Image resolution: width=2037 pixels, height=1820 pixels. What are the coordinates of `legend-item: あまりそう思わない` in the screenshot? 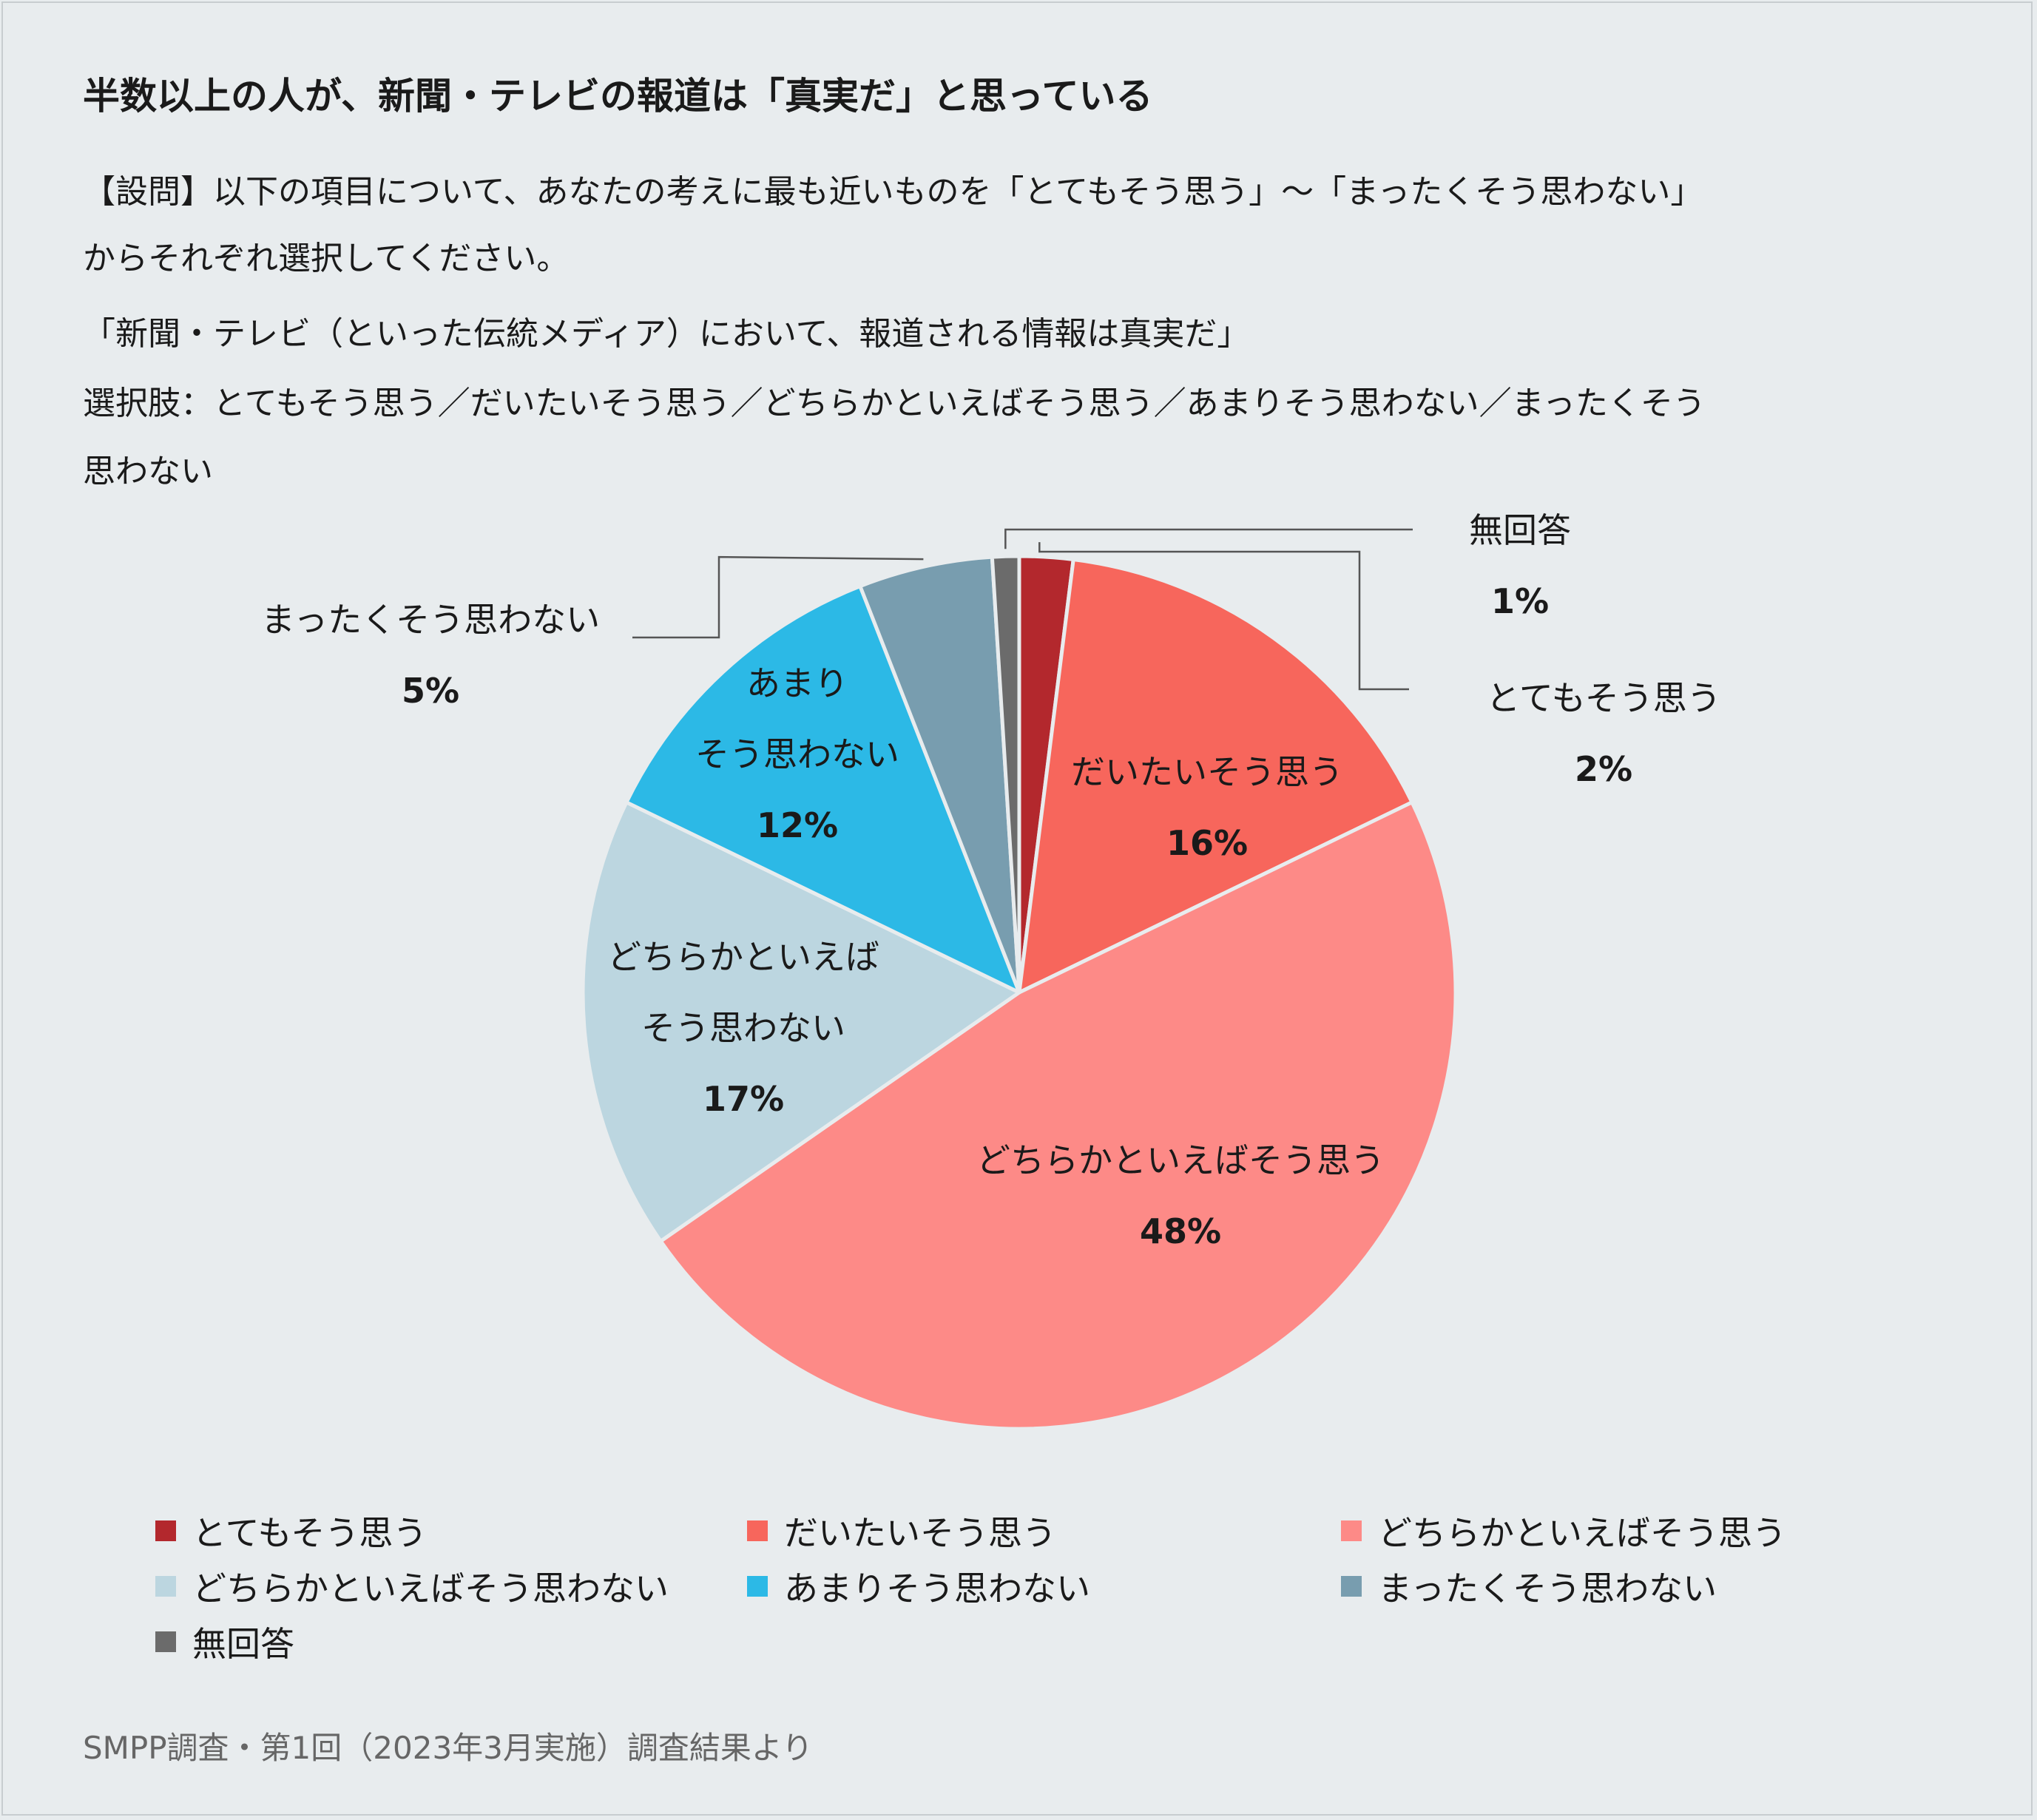 It's located at (919, 1586).